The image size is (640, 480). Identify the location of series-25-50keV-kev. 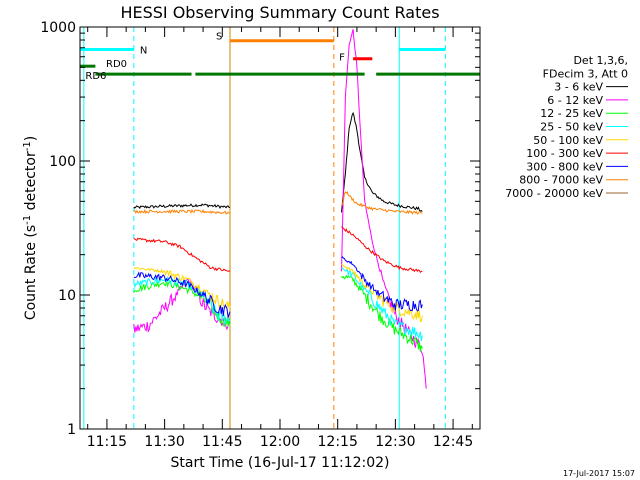
(278, 304).